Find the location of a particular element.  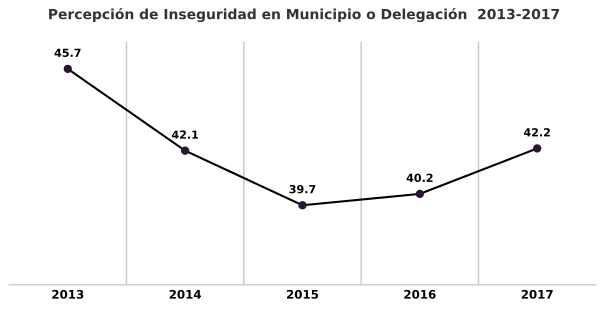

x-tick-label: 2014 is located at coordinates (186, 294).